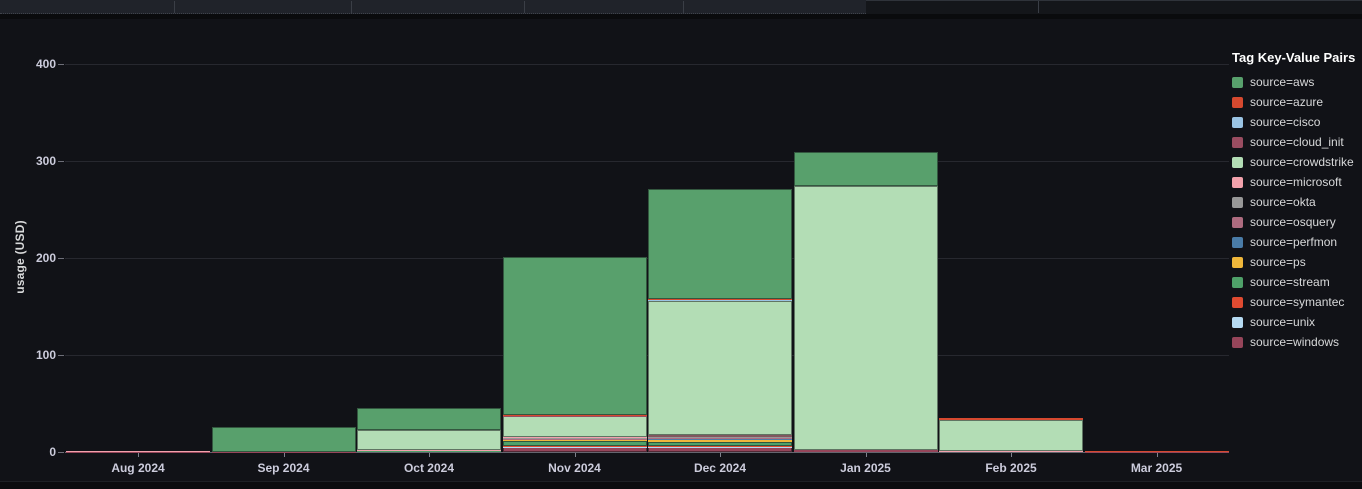 The width and height of the screenshot is (1362, 489). I want to click on legend-item-label: source=windows, so click(1295, 342).